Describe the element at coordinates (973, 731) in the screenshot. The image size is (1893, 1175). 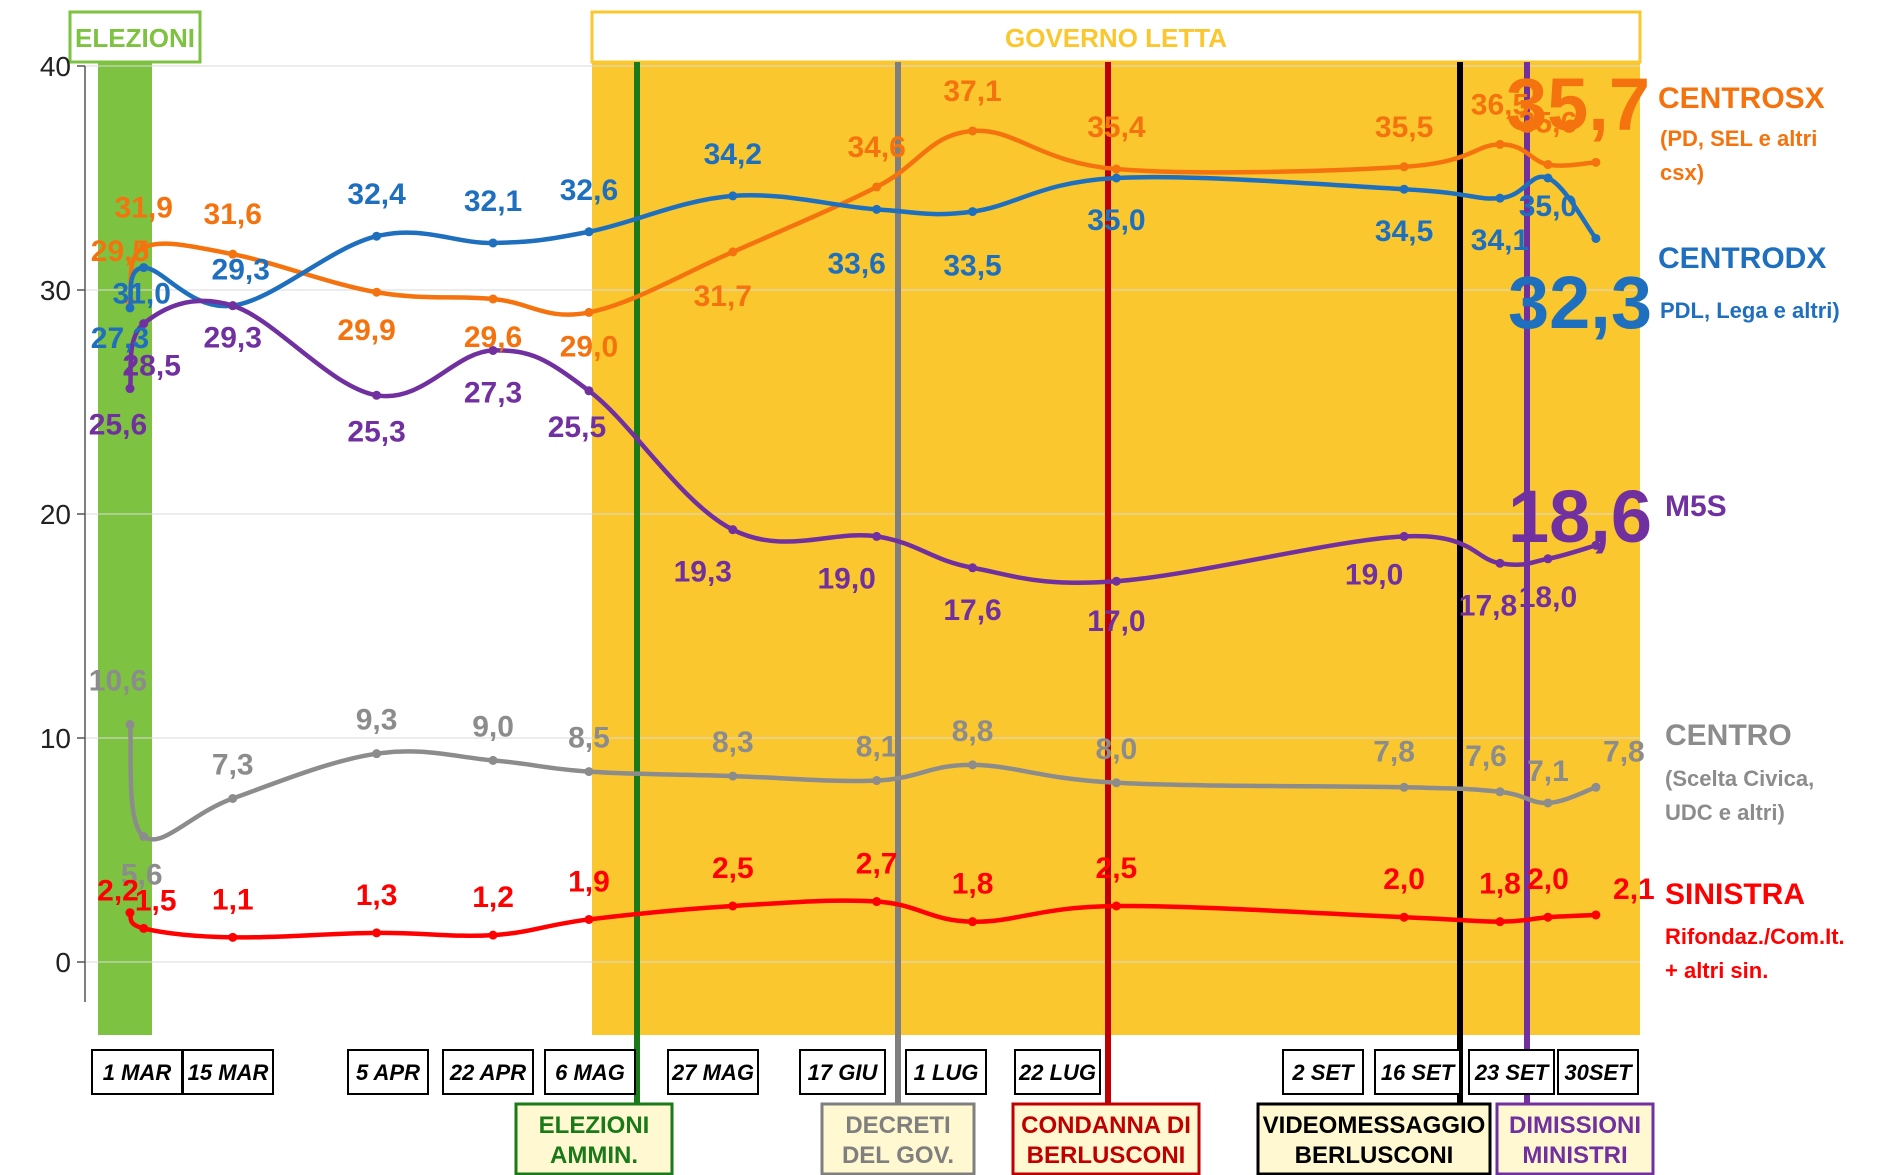
I see `data-label-centro: 8,8` at that location.